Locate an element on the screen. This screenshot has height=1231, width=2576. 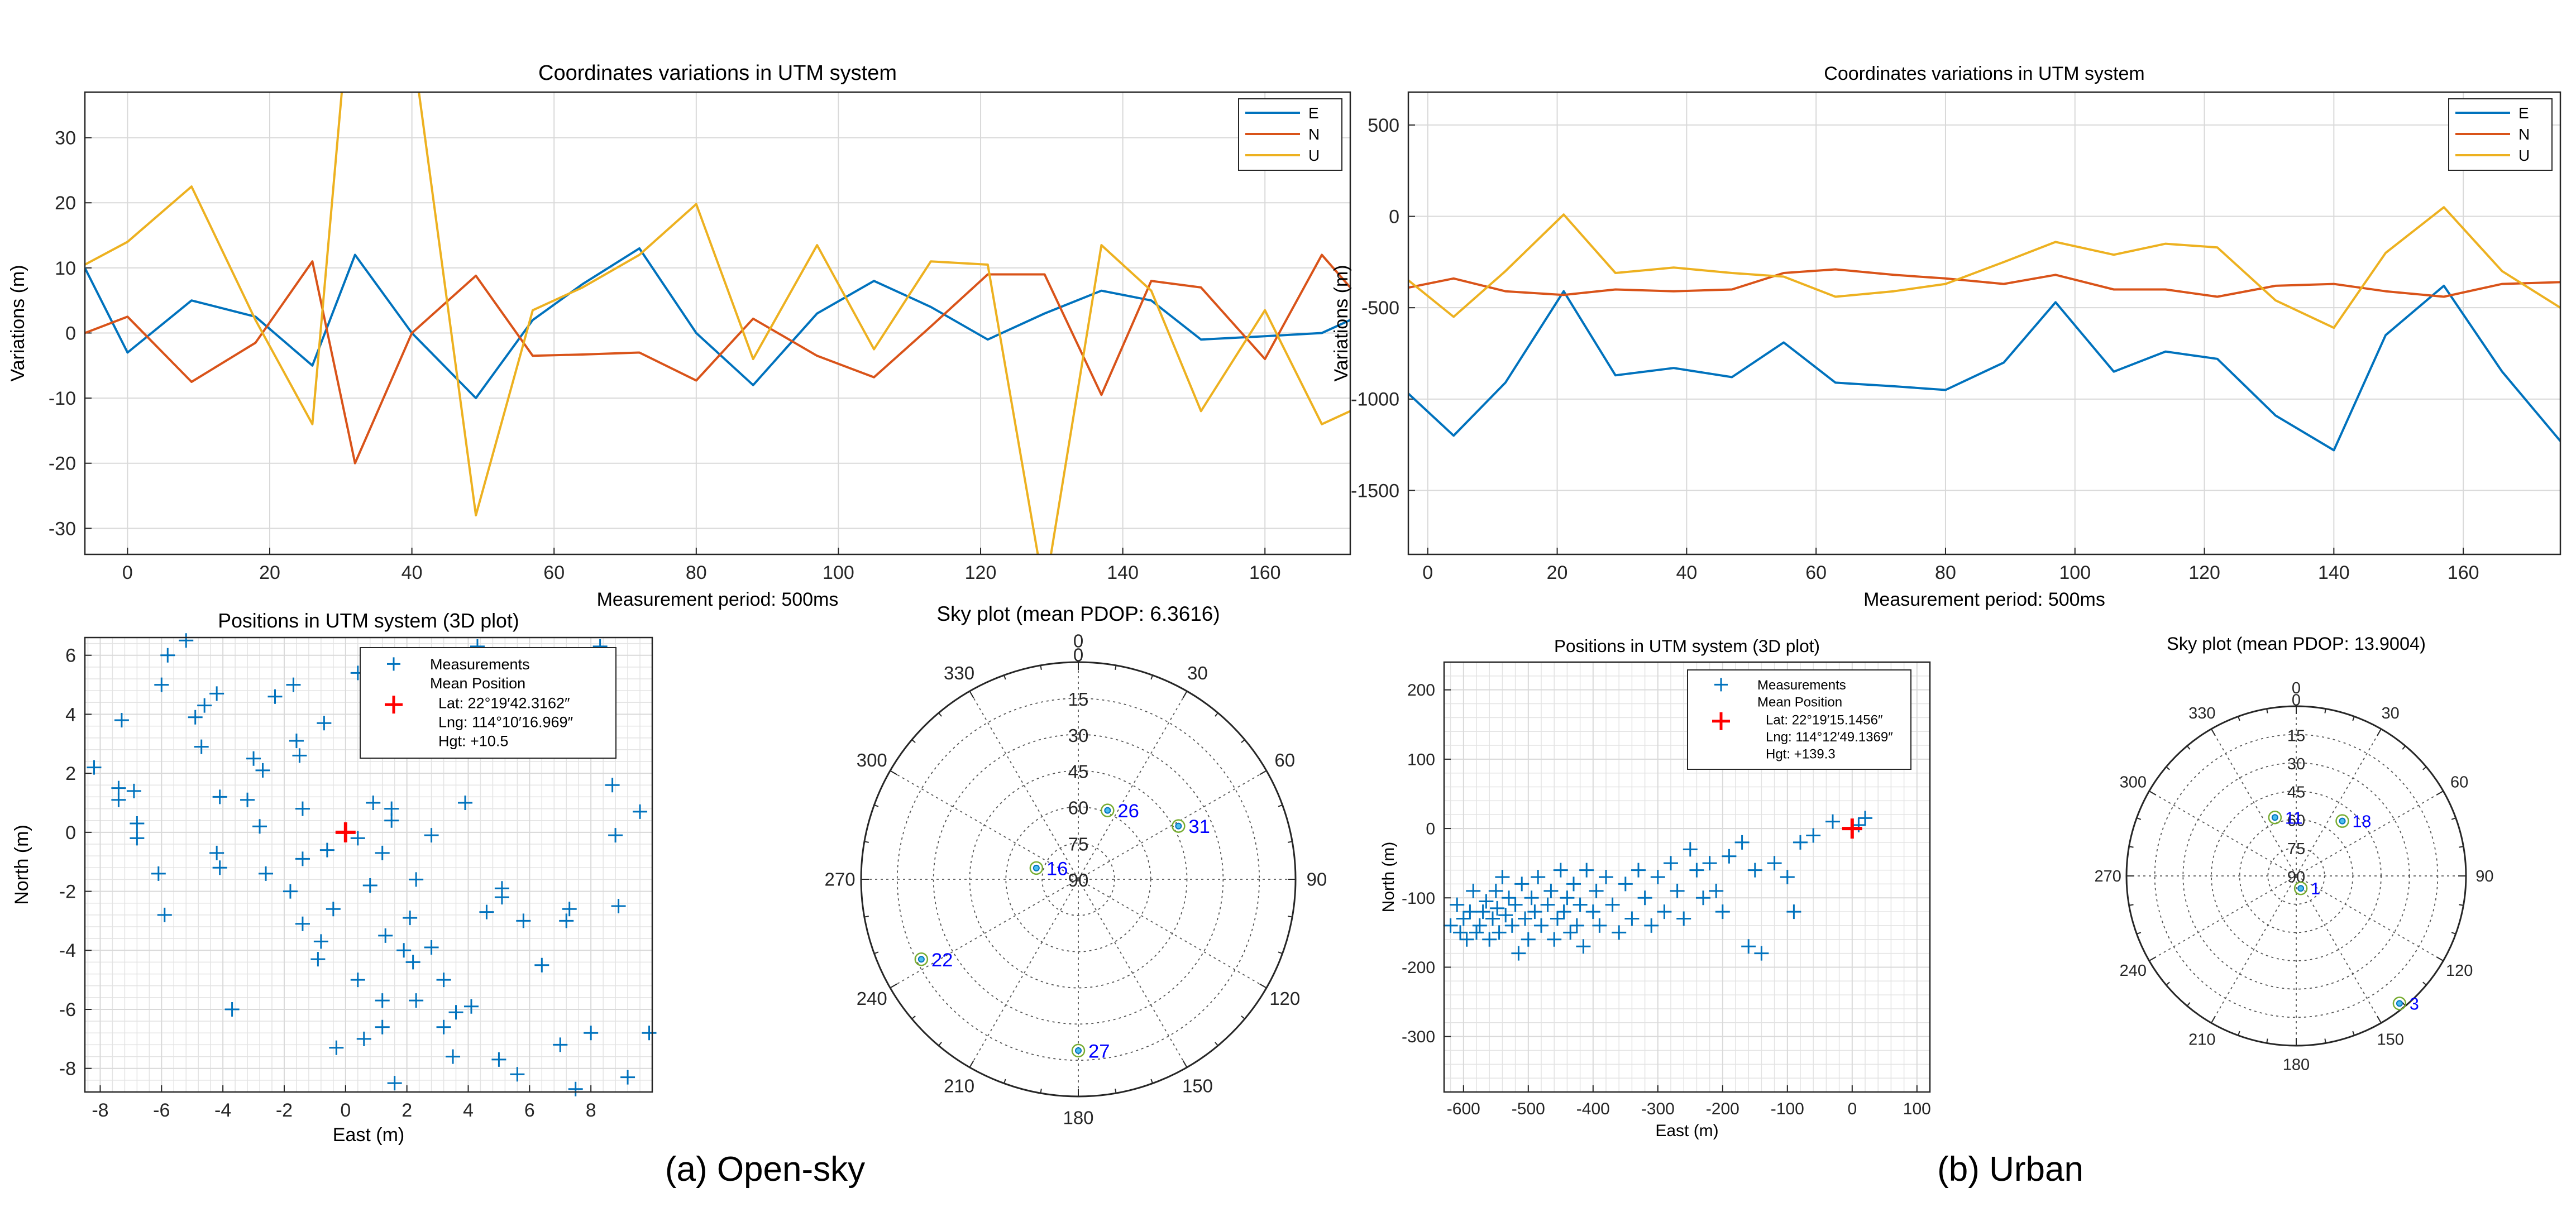
azimuth-label: 90 is located at coordinates (2484, 876).